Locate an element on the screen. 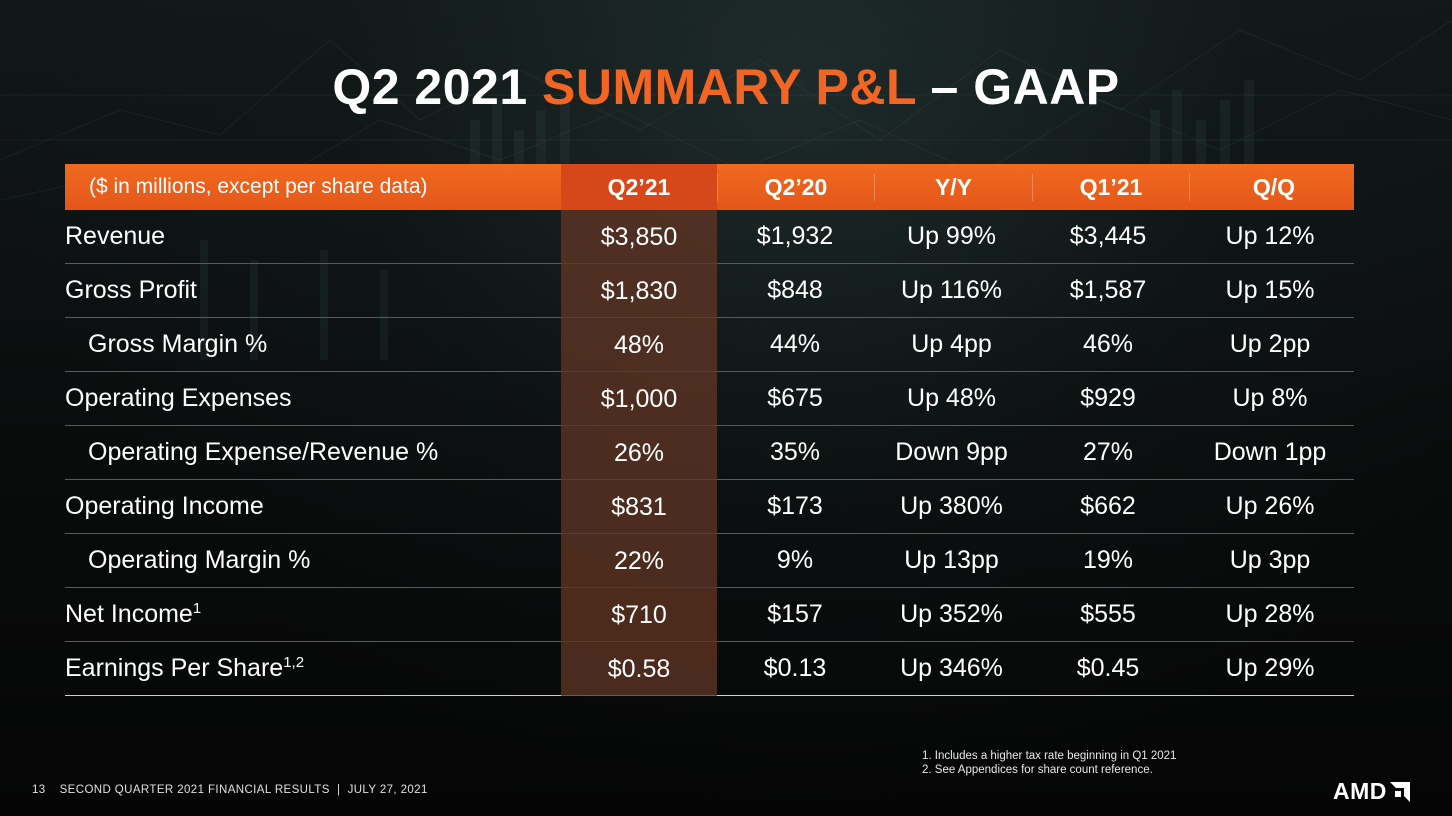 This screenshot has height=816, width=1452. cell-q2-20: $848 is located at coordinates (795, 290).